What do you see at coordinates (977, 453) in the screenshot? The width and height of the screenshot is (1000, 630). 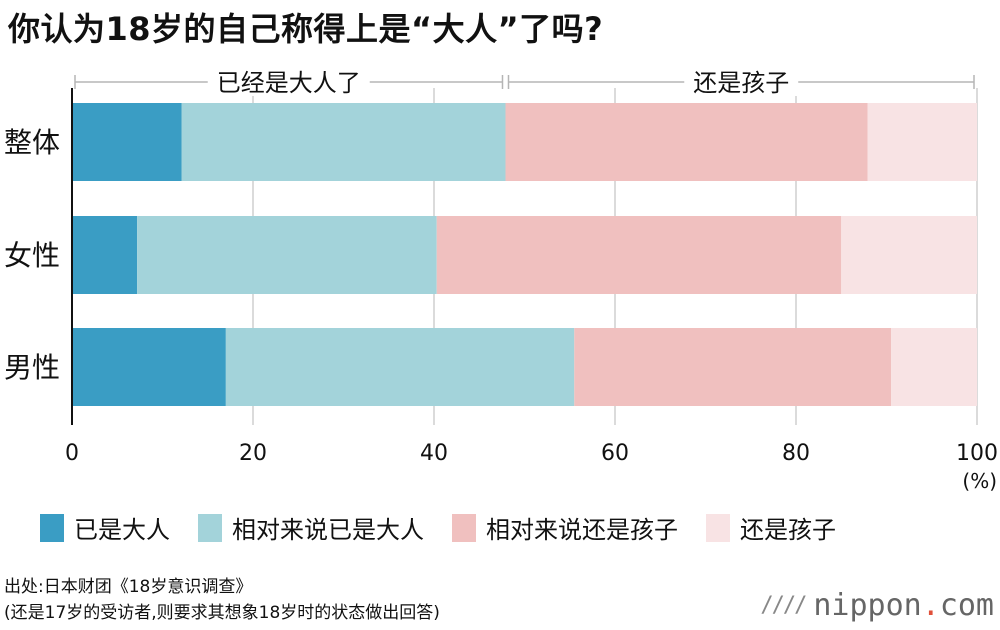 I see `x-tick-label-100: 100` at bounding box center [977, 453].